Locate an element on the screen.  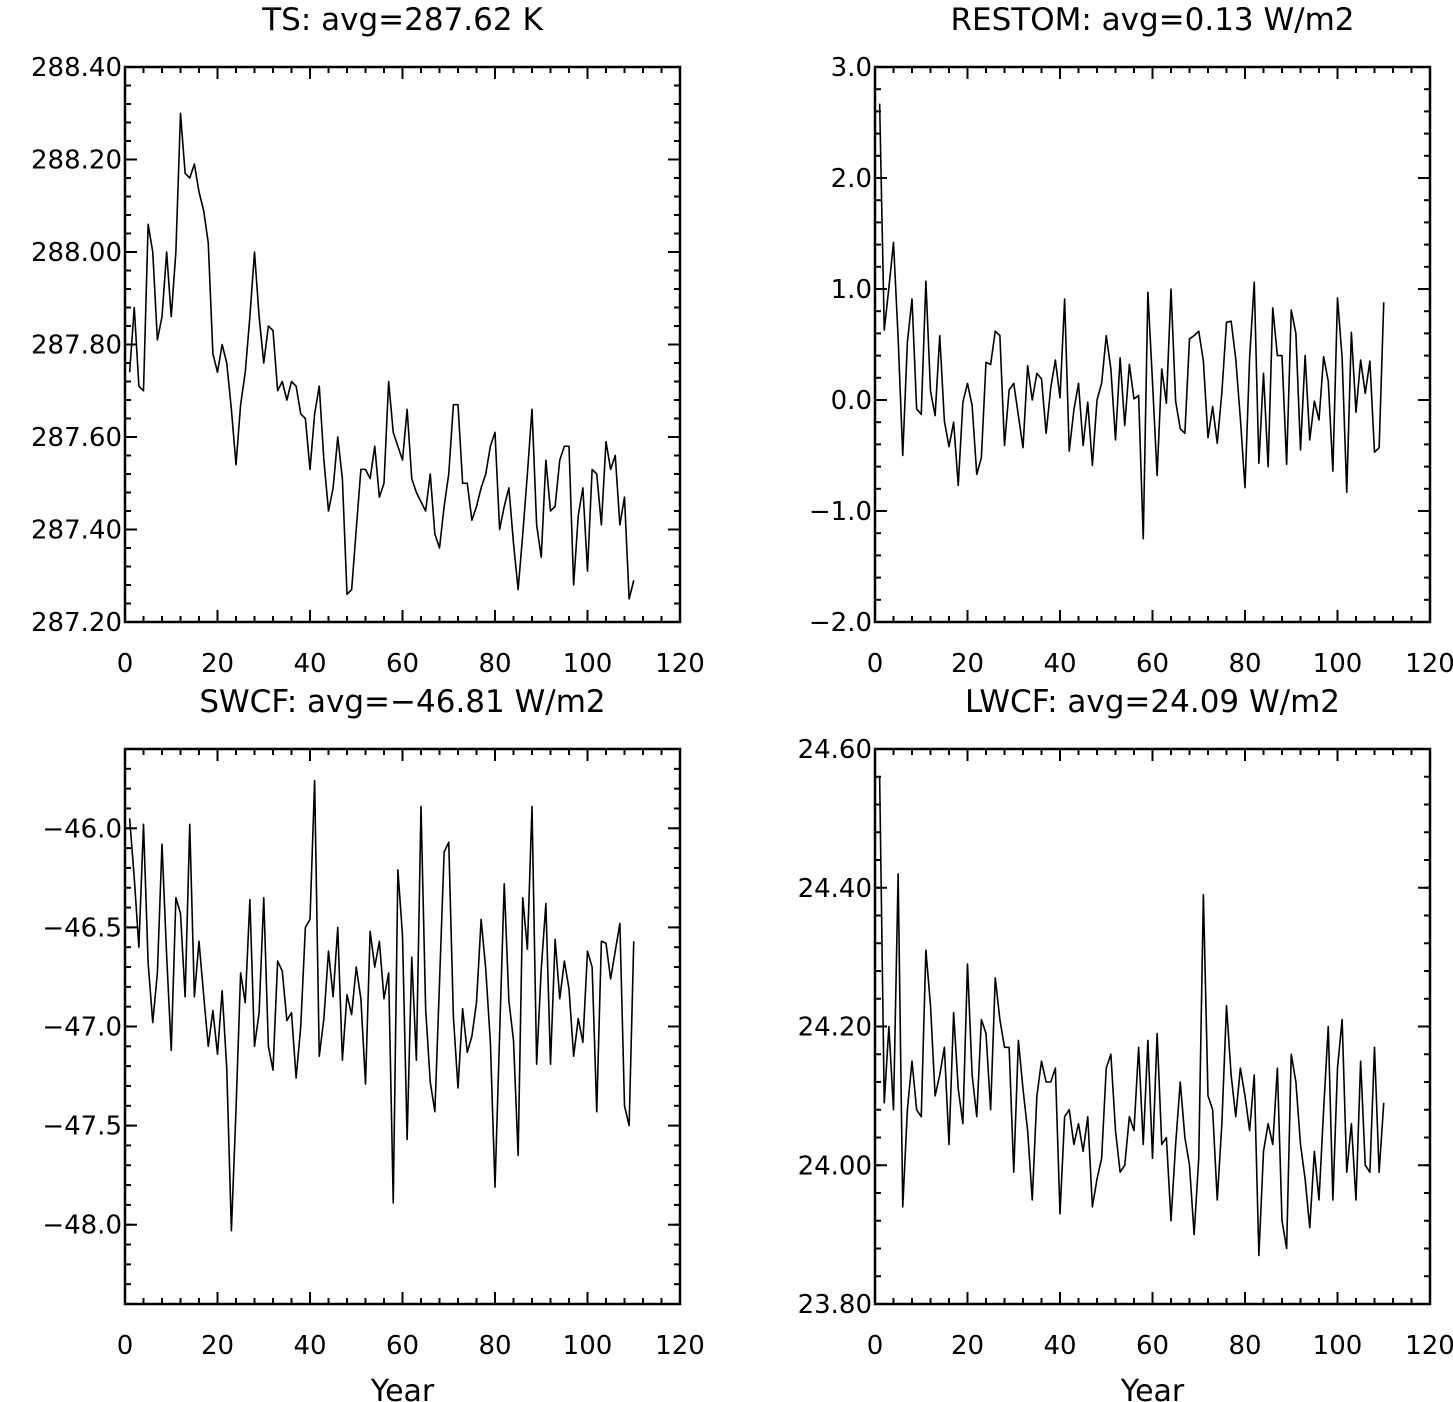
lwcf-x-tick-label: 40 is located at coordinates (1059, 1346).